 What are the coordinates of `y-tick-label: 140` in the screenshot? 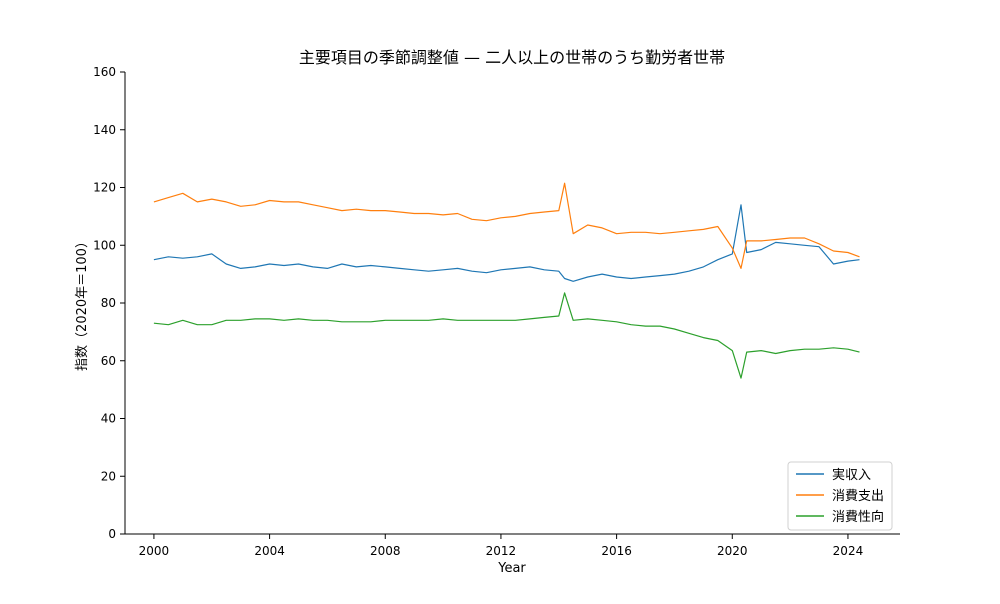 It's located at (104, 130).